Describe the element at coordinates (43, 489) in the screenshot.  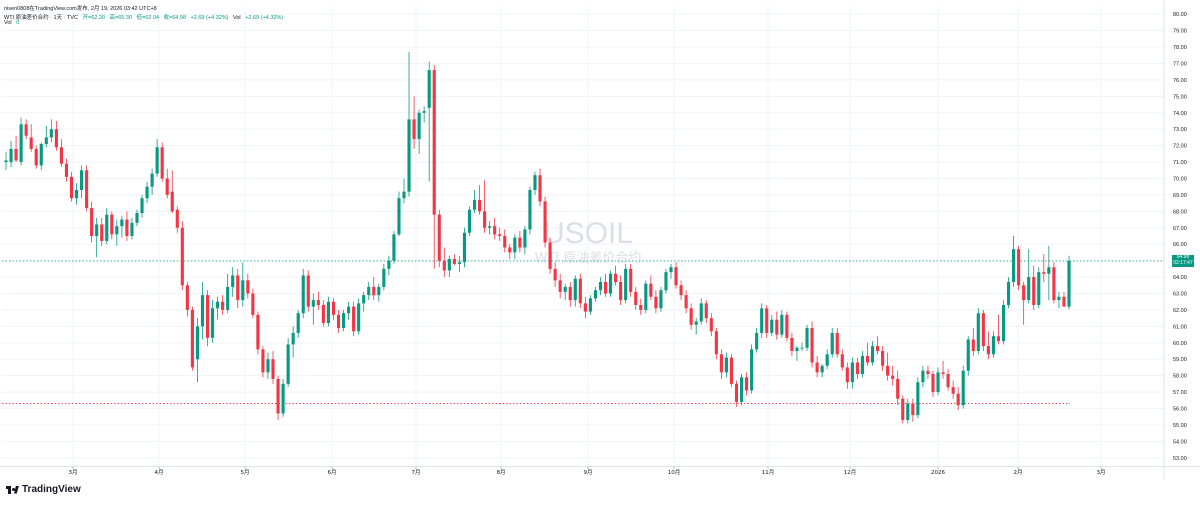
I see `tradingview-logo: TradingView` at that location.